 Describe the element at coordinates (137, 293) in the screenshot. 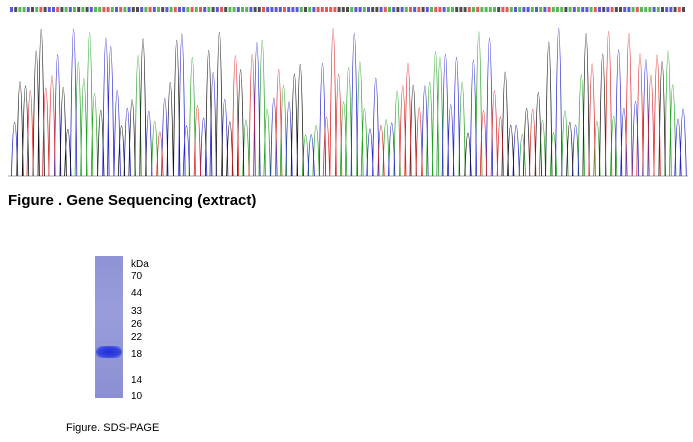

I see `marker-label: 44` at that location.